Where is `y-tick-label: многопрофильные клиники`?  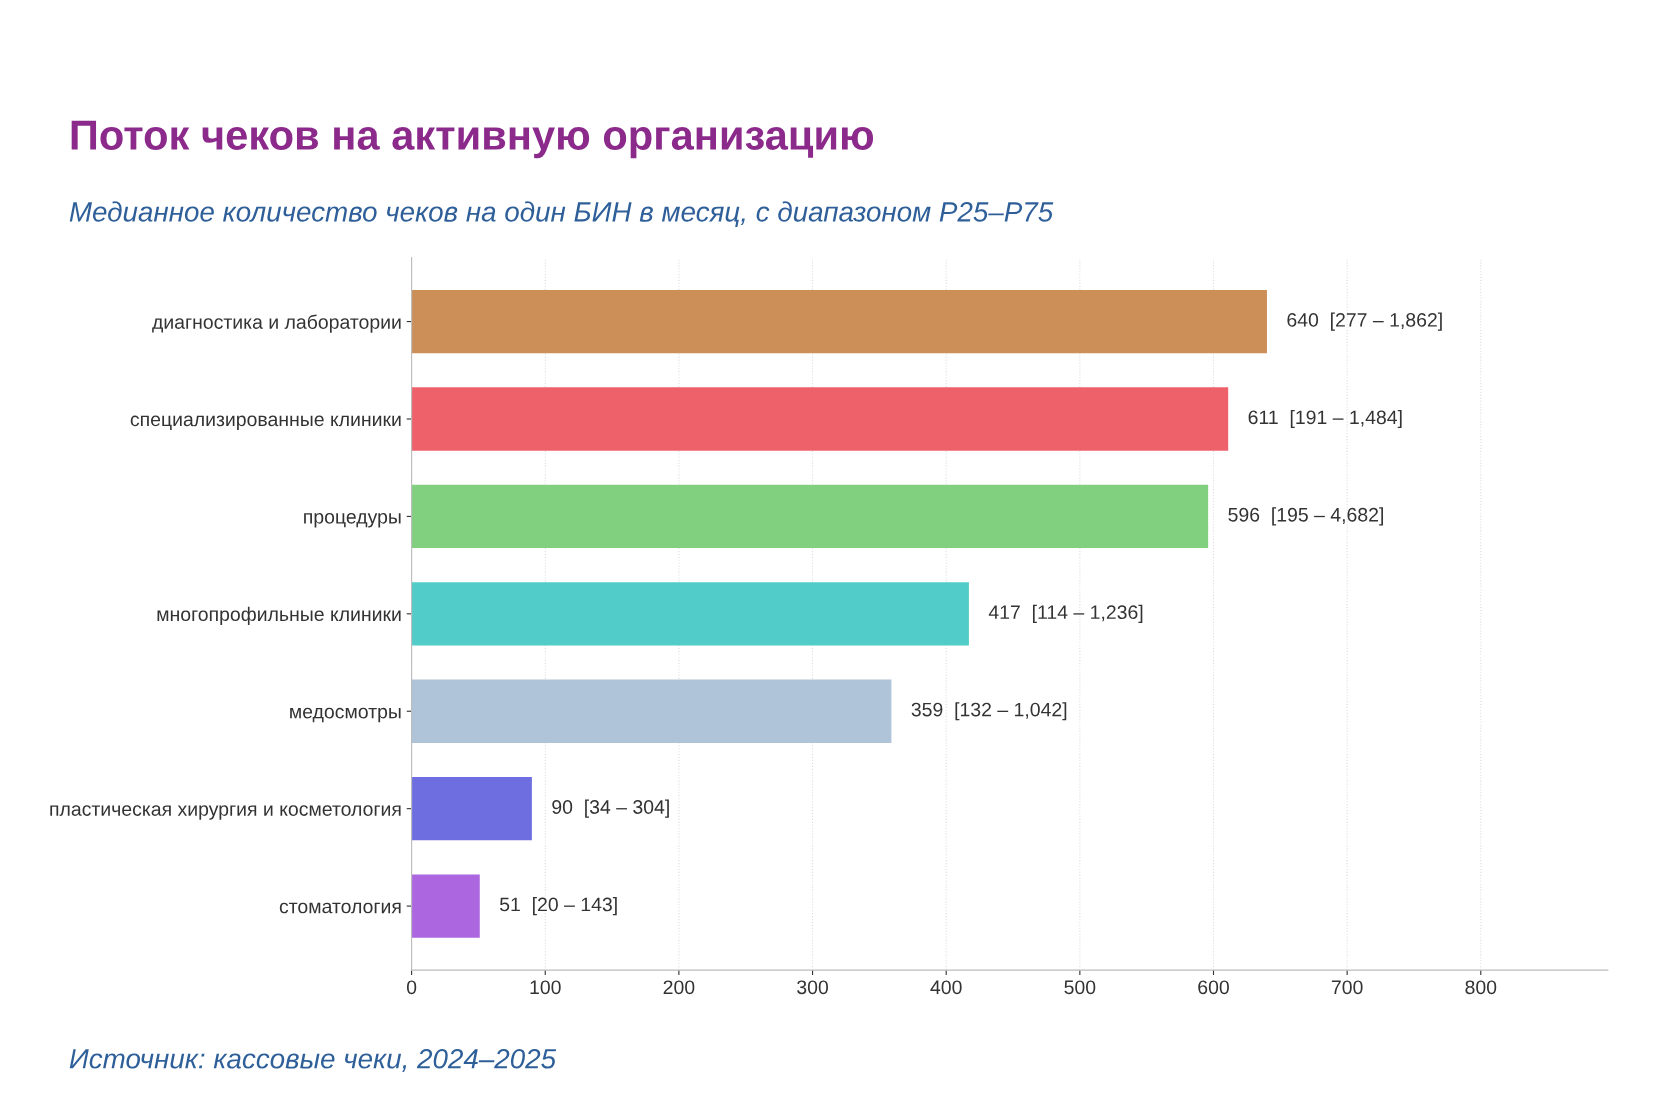 y-tick-label: многопрофильные клиники is located at coordinates (279, 615).